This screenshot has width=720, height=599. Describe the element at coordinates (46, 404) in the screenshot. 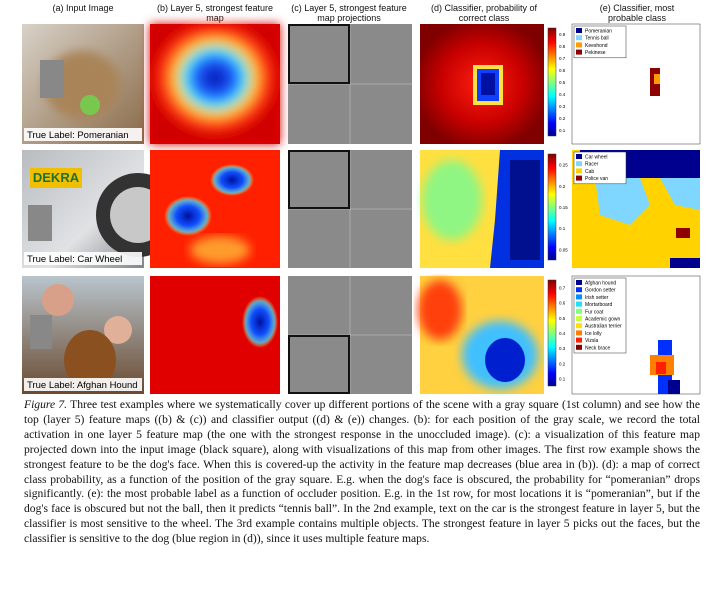

I see `caption-label: Figure 7.` at that location.